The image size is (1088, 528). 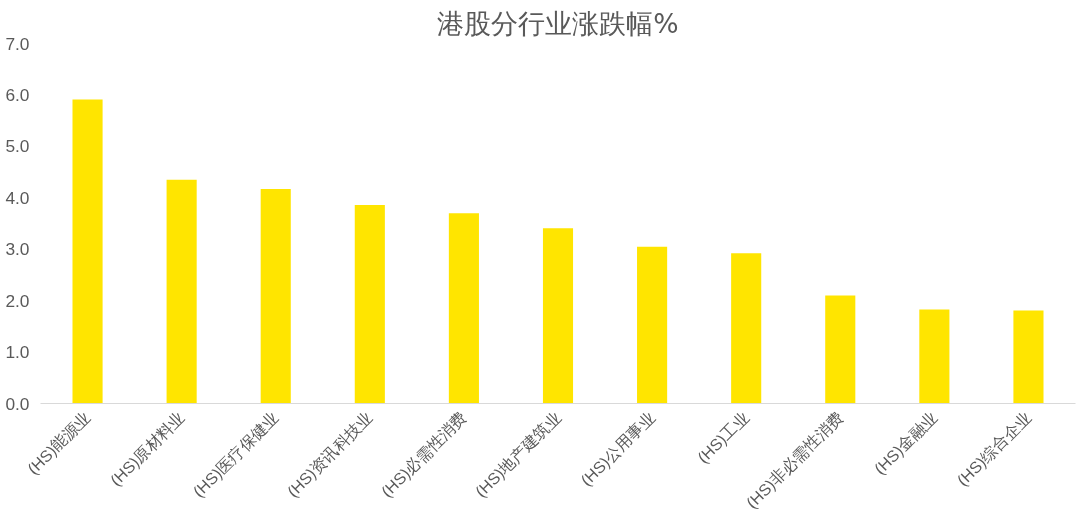 What do you see at coordinates (17, 249) in the screenshot?
I see `y-tick-label: 3.0` at bounding box center [17, 249].